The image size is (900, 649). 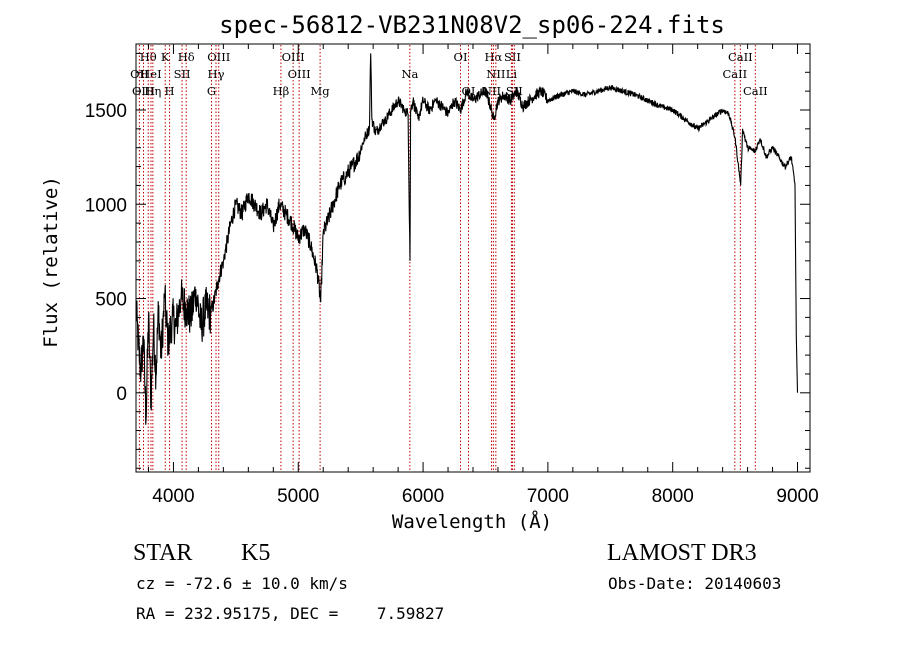 I want to click on x-tick-label-5000: 5000, so click(x=298, y=496).